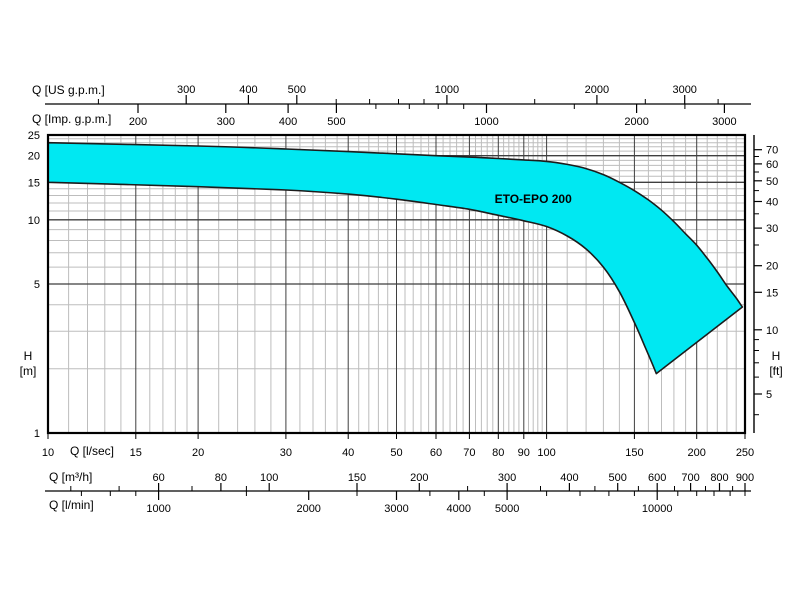  What do you see at coordinates (34, 136) in the screenshot?
I see `h-m-tick-label: 25` at bounding box center [34, 136].